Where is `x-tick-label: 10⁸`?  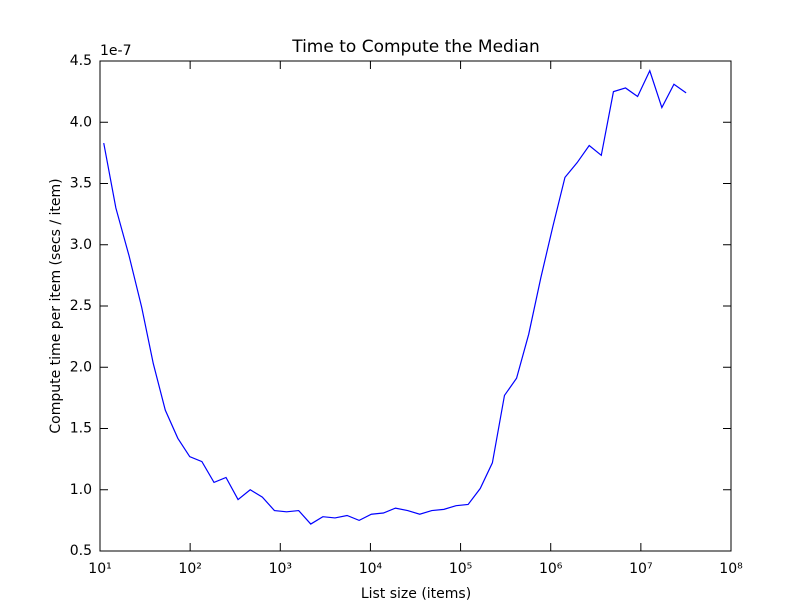
x-tick-label: 10⁸ is located at coordinates (731, 569).